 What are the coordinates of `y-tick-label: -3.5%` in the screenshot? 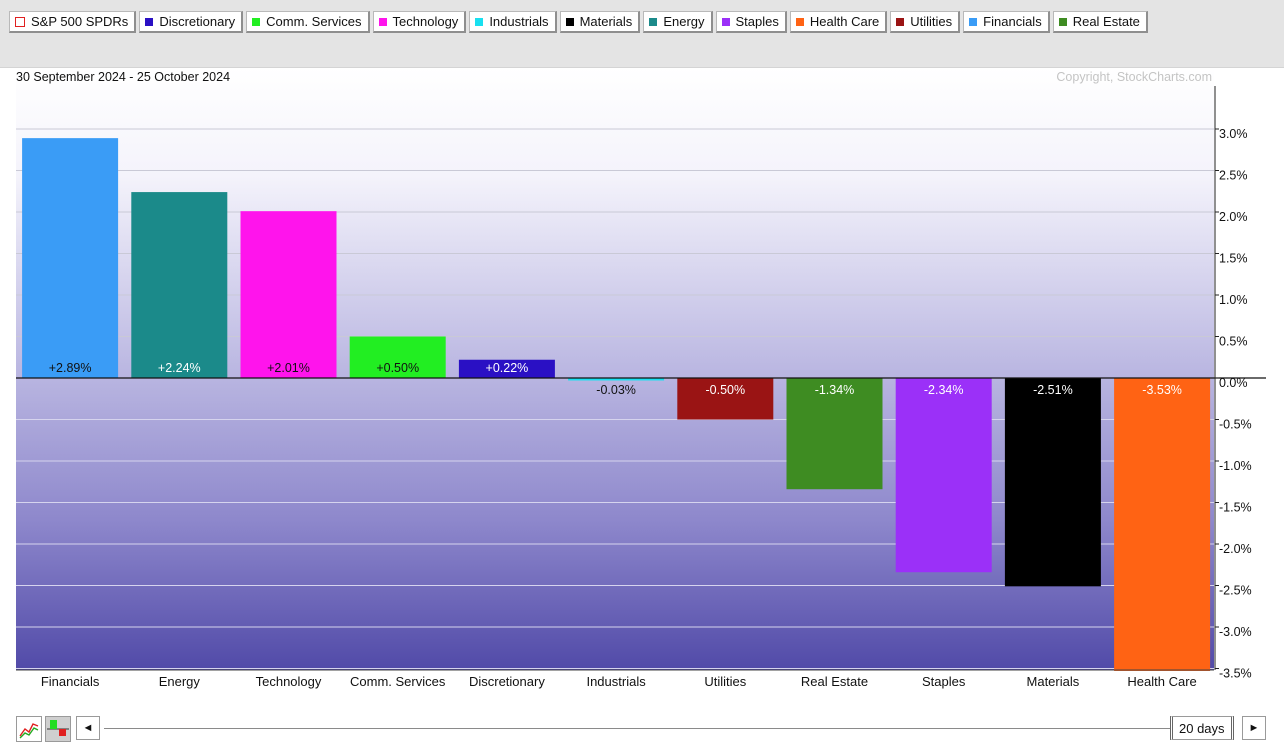 It's located at (1235, 674).